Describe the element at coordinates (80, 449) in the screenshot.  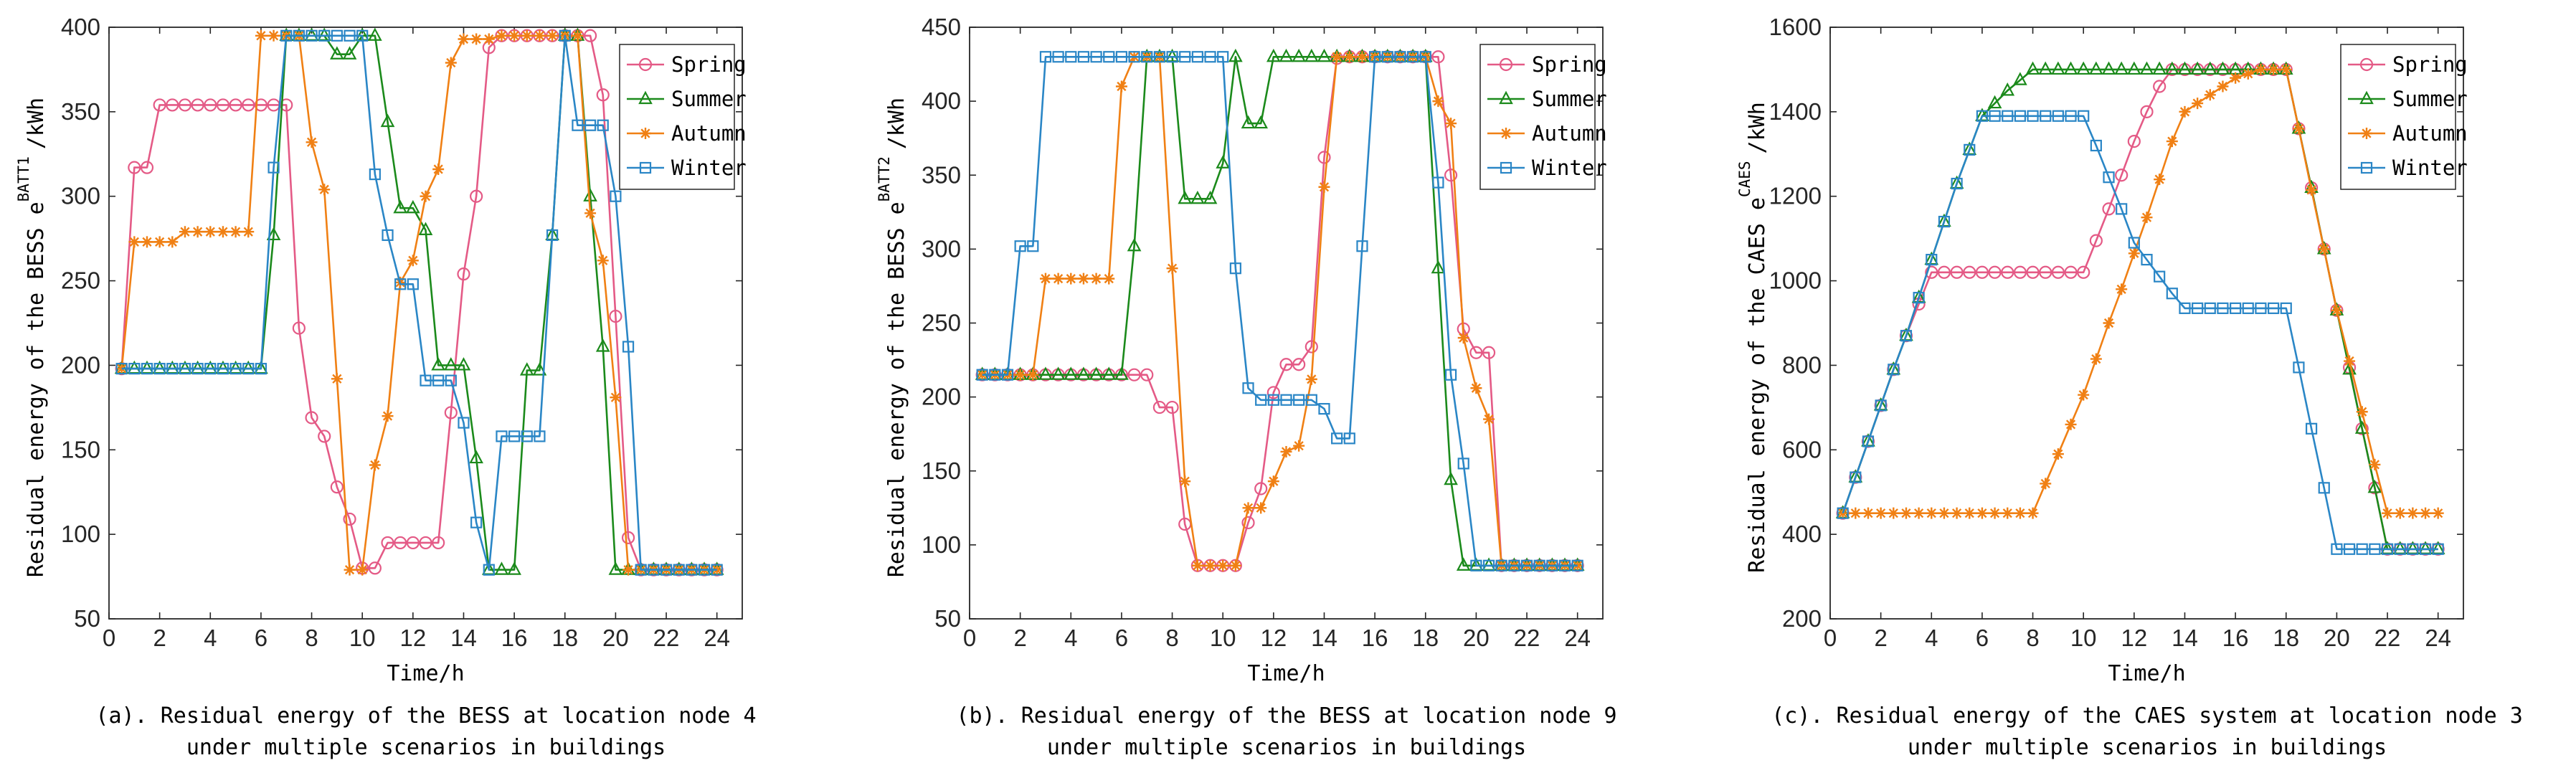
I see `y-tick-label: 150` at that location.